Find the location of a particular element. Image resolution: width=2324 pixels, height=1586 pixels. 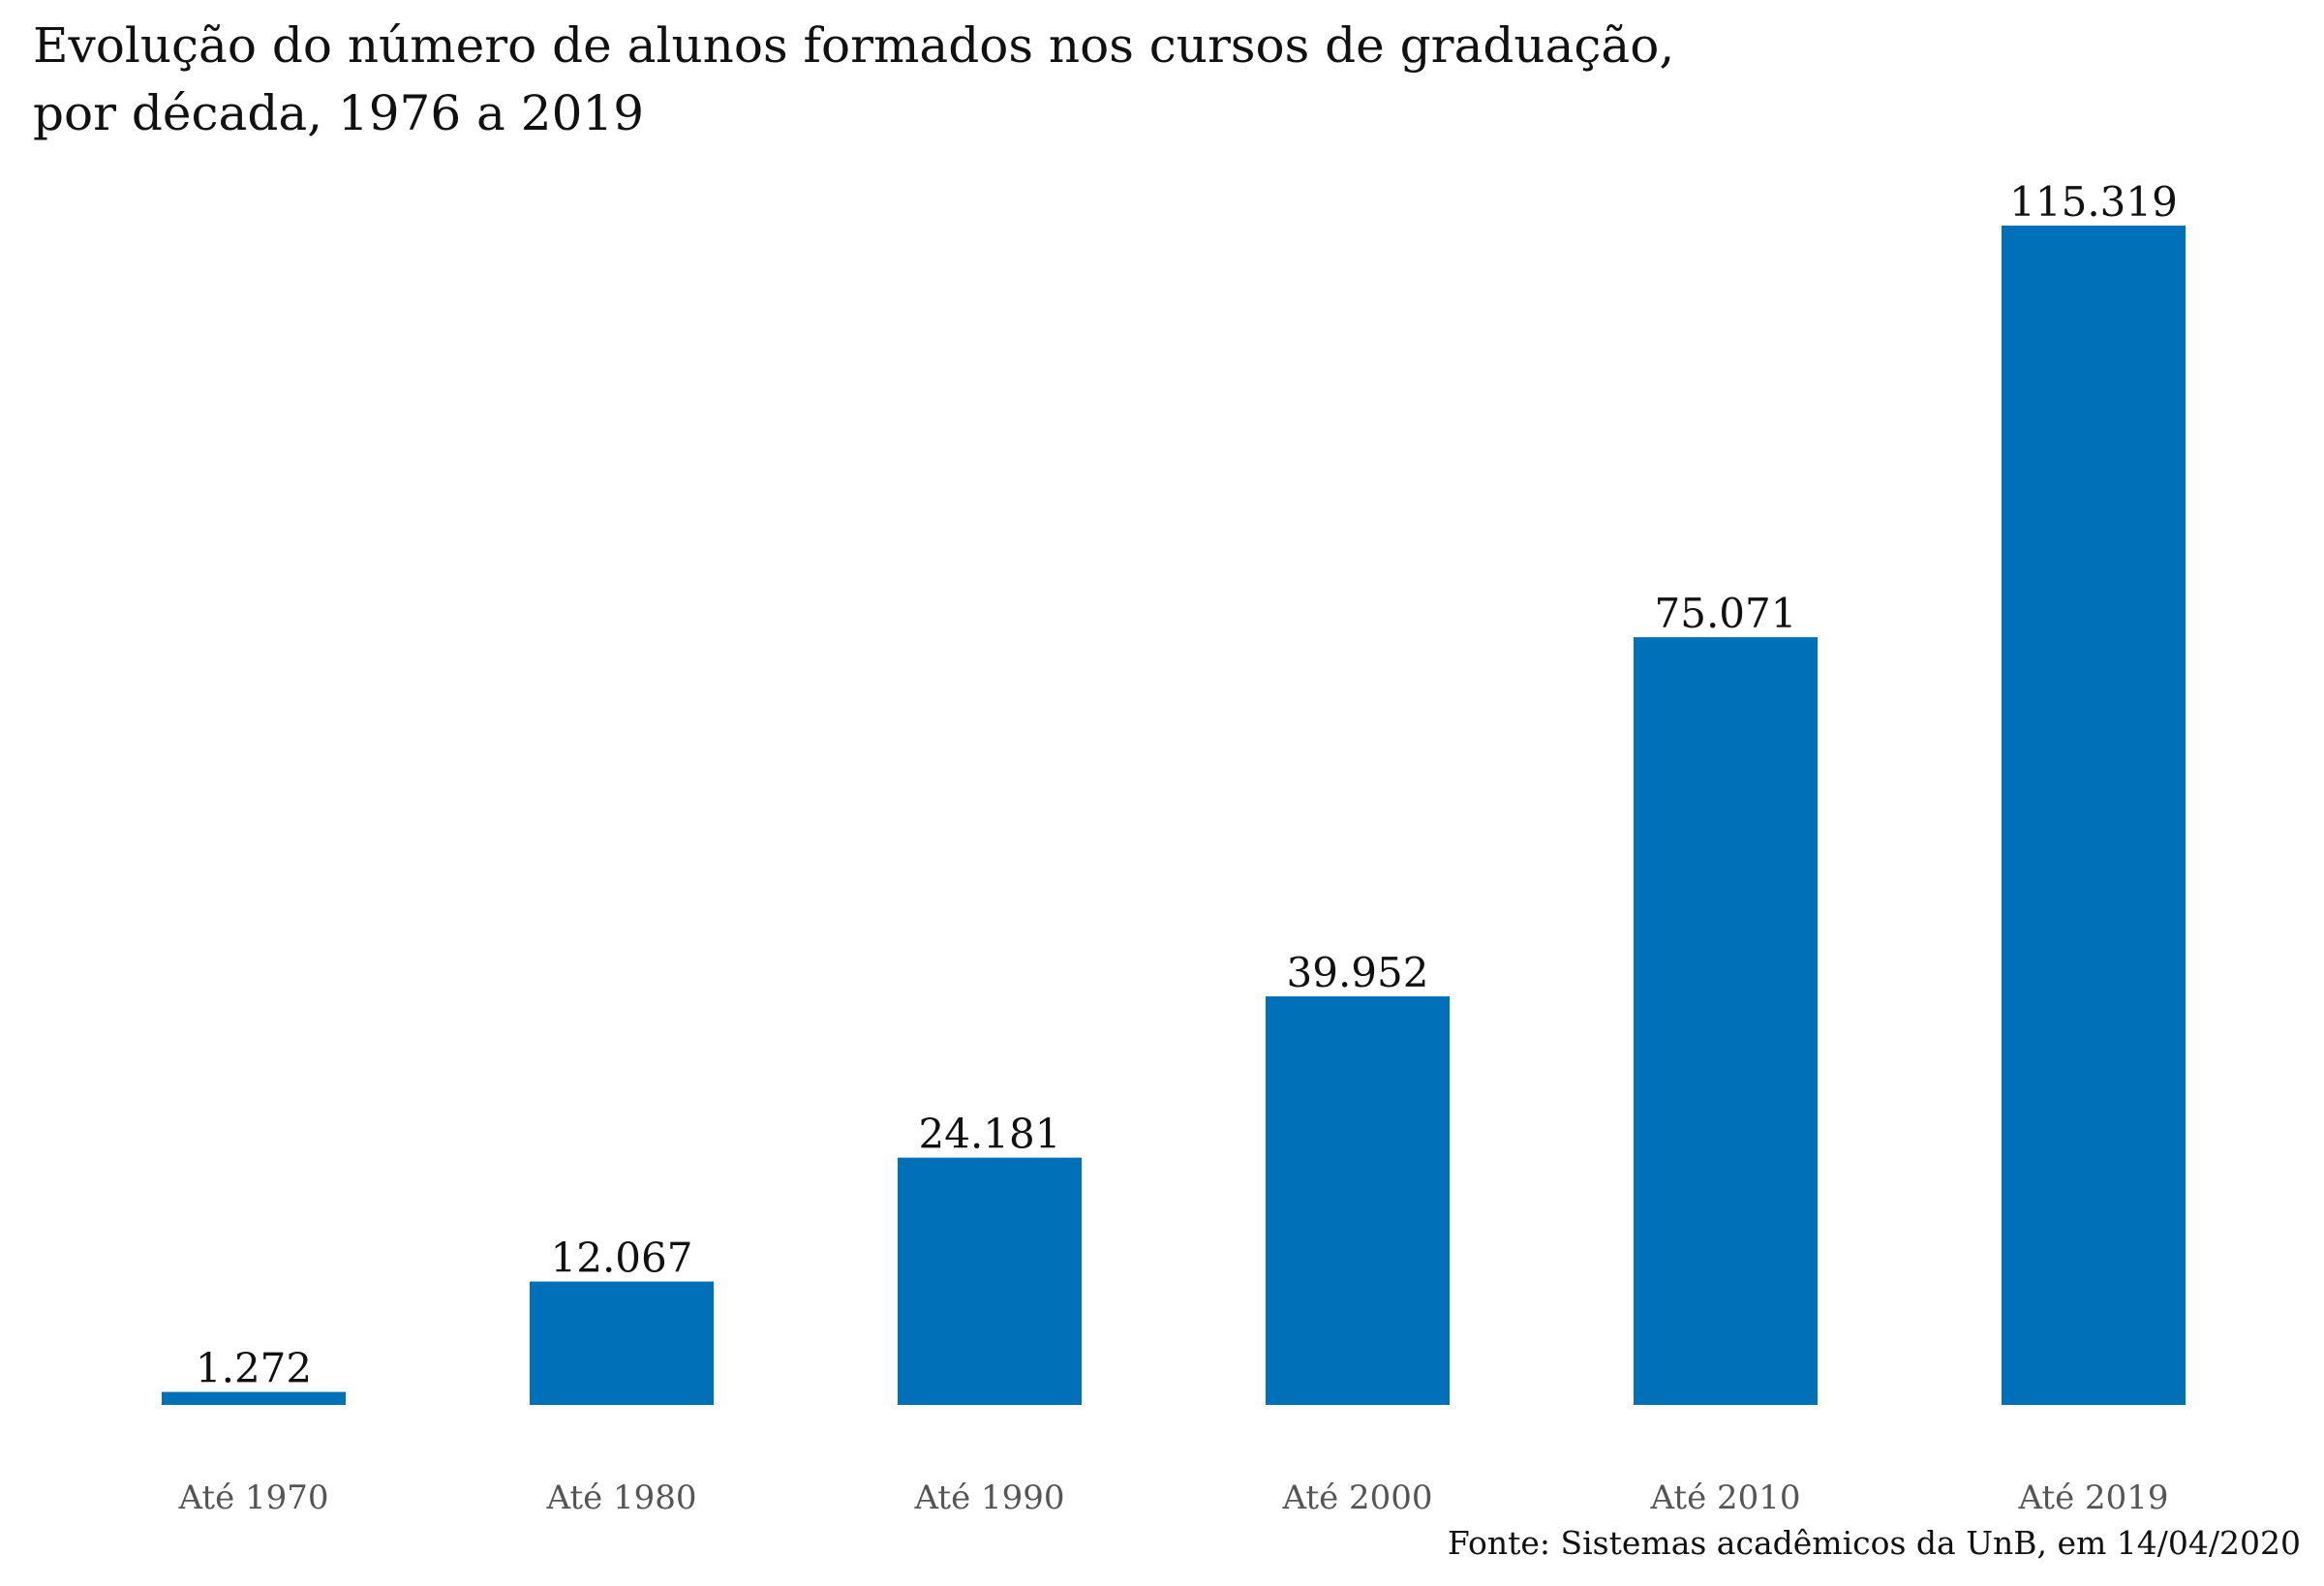

bar-value-label: 39.952 is located at coordinates (1358, 972).